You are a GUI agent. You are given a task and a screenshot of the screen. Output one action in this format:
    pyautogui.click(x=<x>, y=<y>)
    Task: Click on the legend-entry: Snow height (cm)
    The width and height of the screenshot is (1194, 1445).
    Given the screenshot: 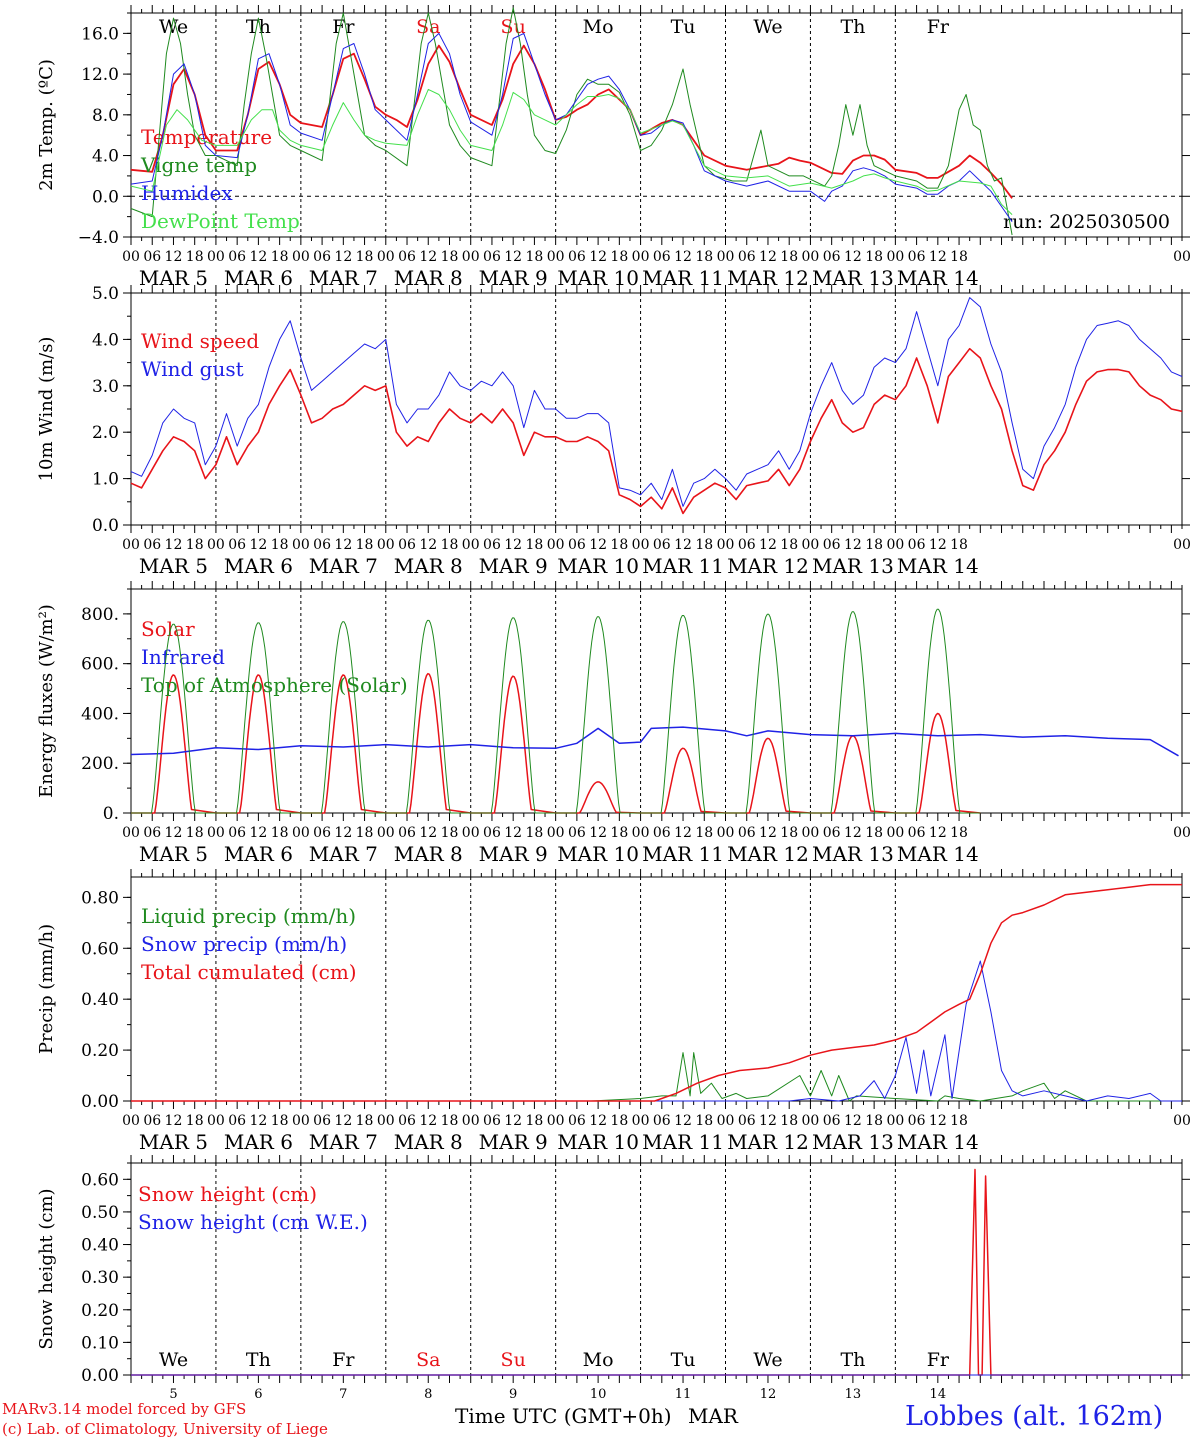 What is the action you would take?
    pyautogui.click(x=227, y=1194)
    